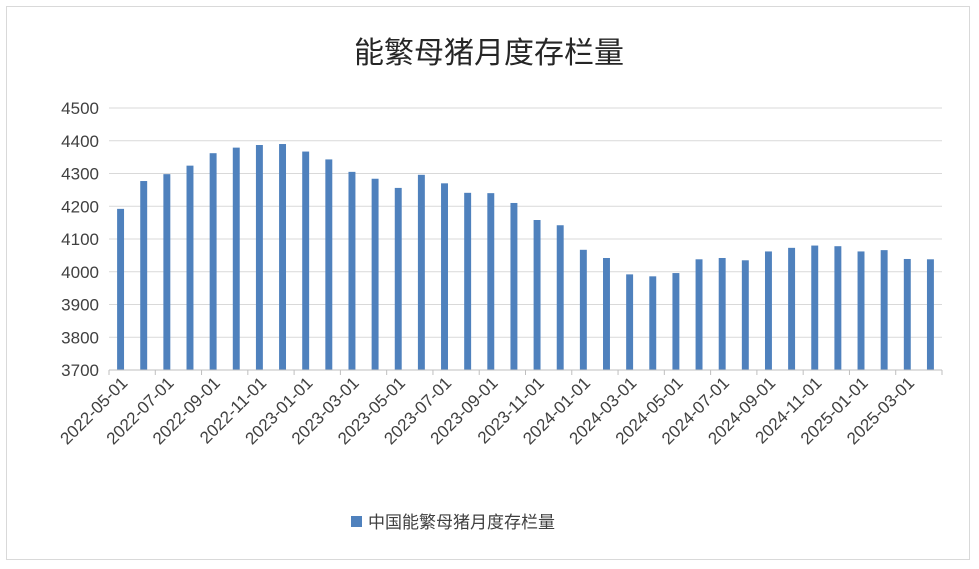 This screenshot has width=979, height=569. Describe the element at coordinates (80, 305) in the screenshot. I see `y-tick-label: 3900` at that location.